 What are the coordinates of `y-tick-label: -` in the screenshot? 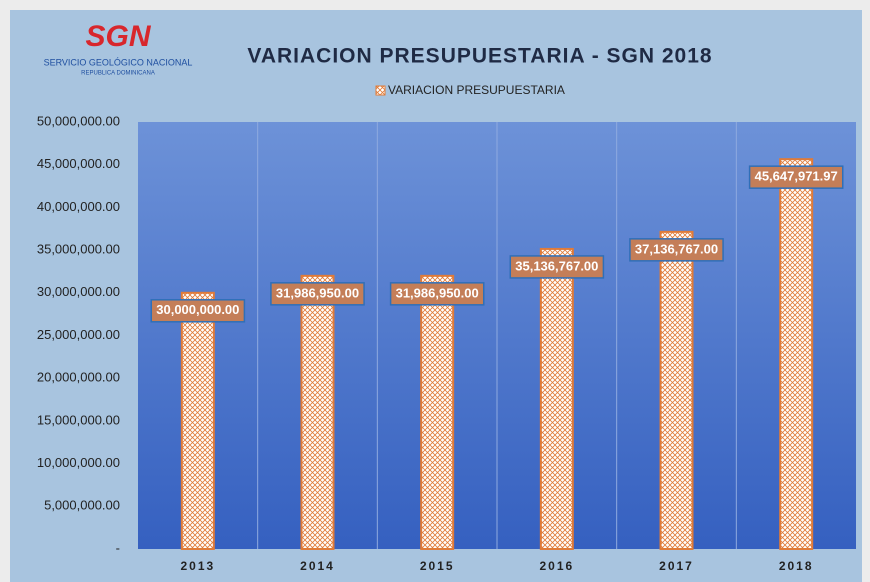 It's located at (118, 547).